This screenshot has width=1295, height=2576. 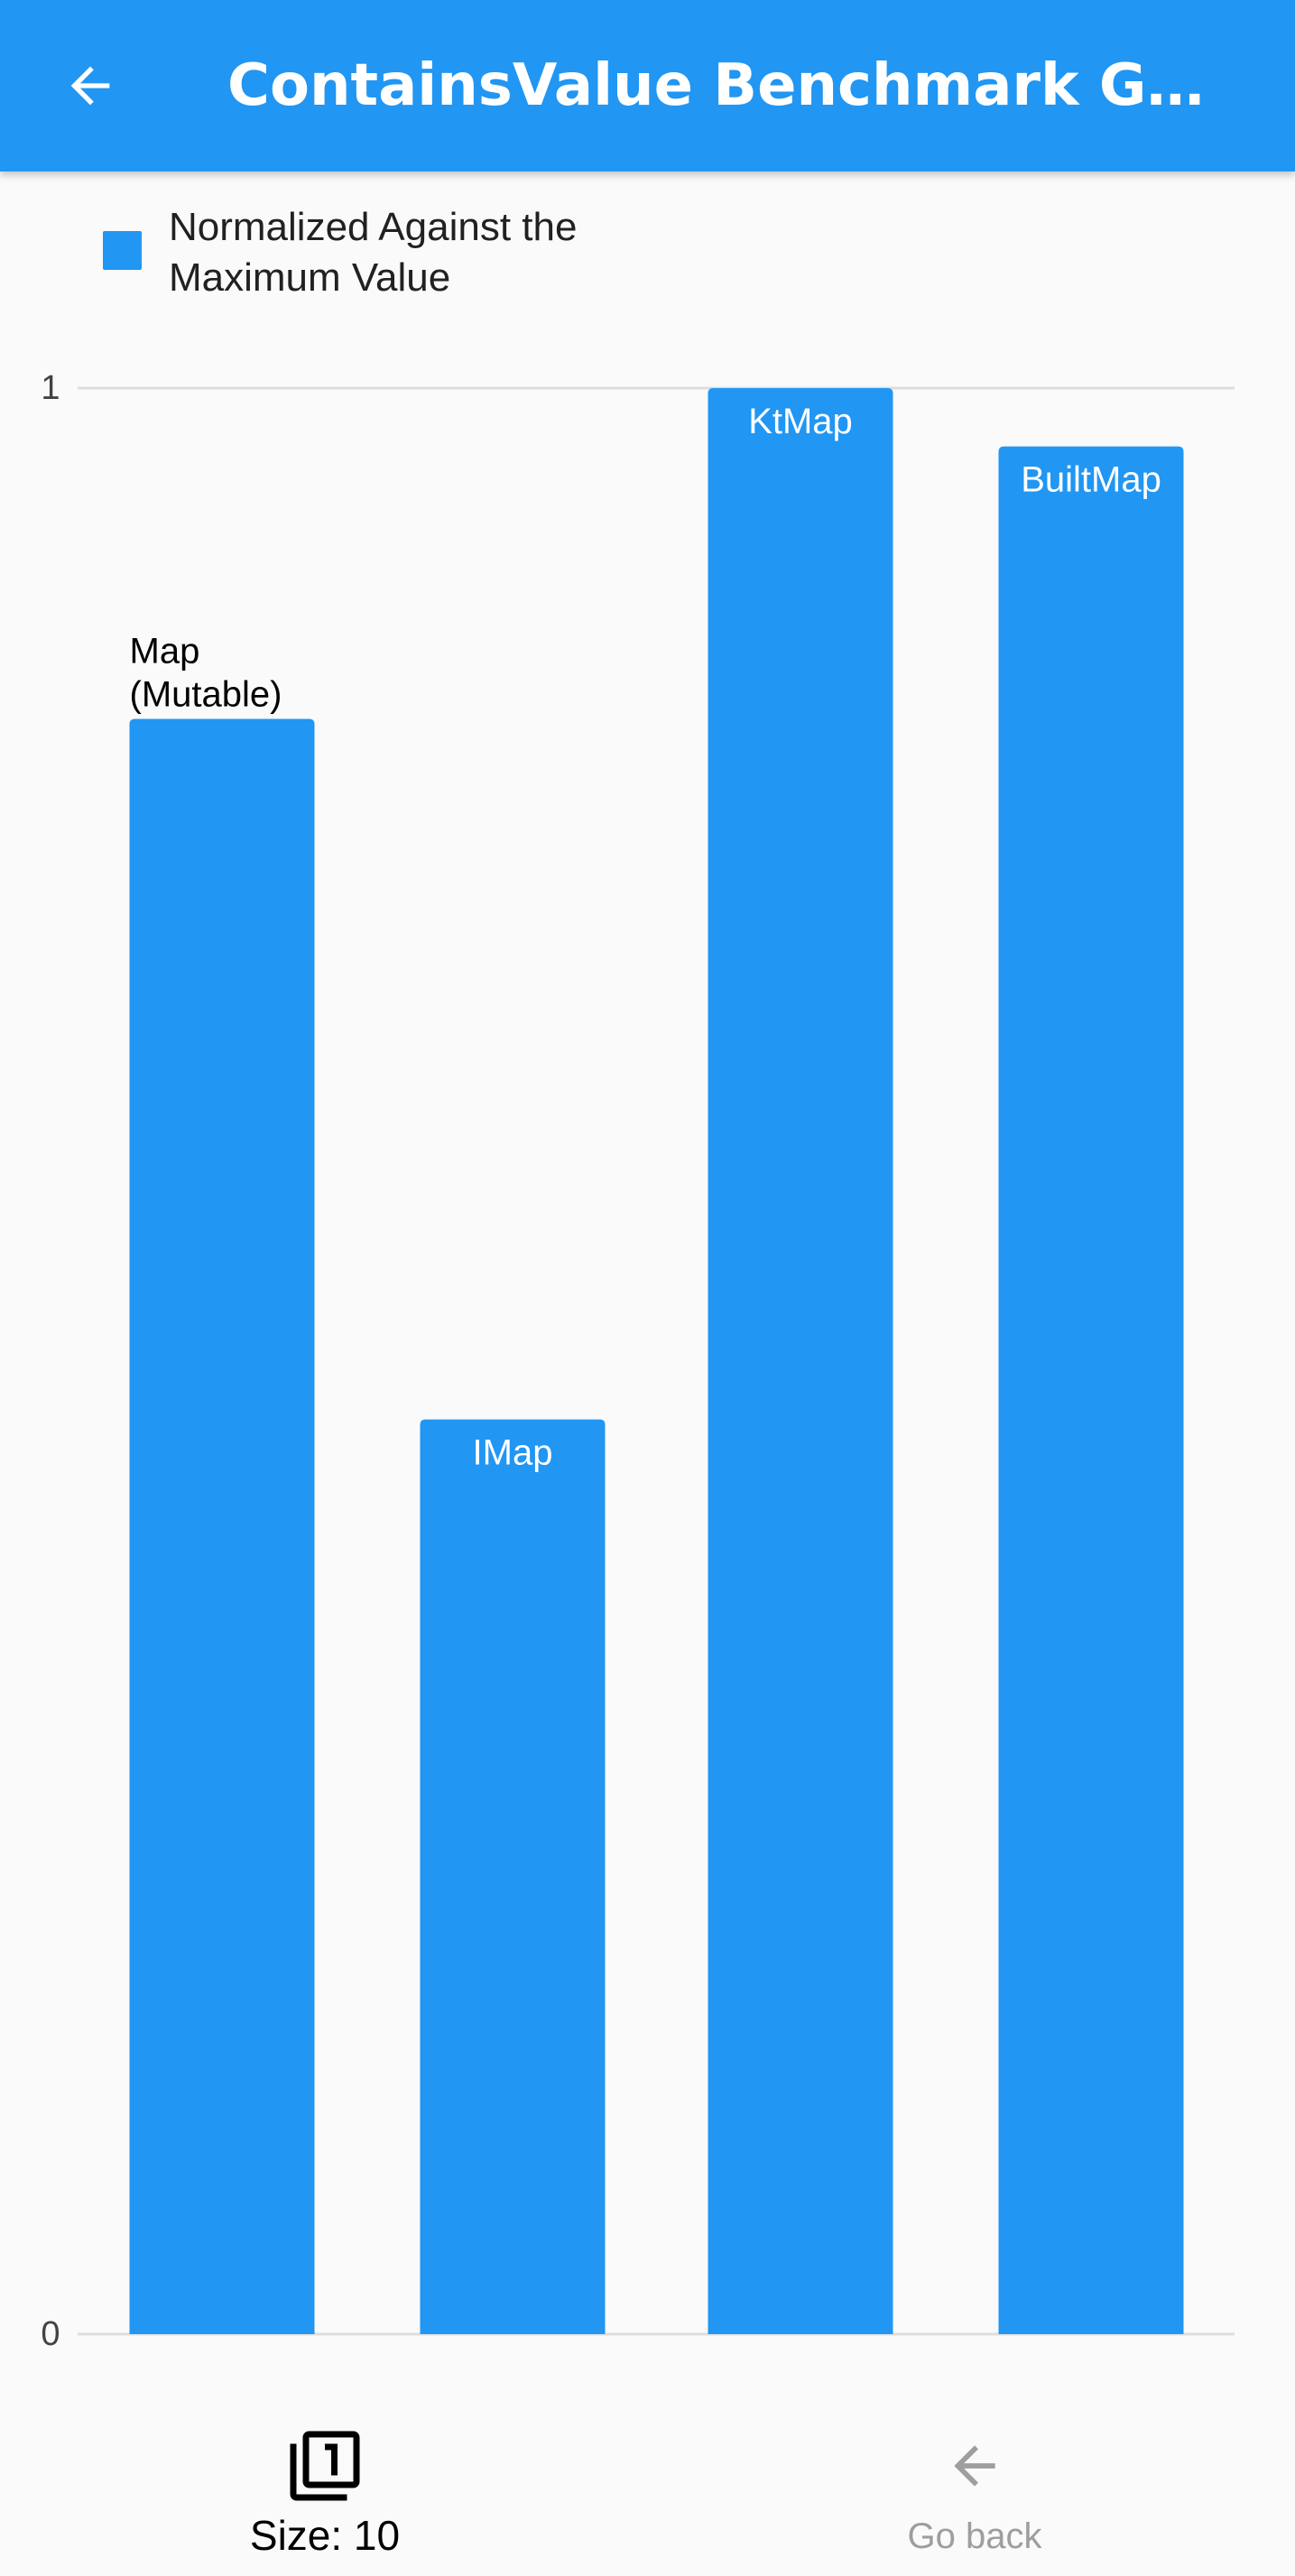 I want to click on y-tick-label: 0, so click(x=50, y=2334).